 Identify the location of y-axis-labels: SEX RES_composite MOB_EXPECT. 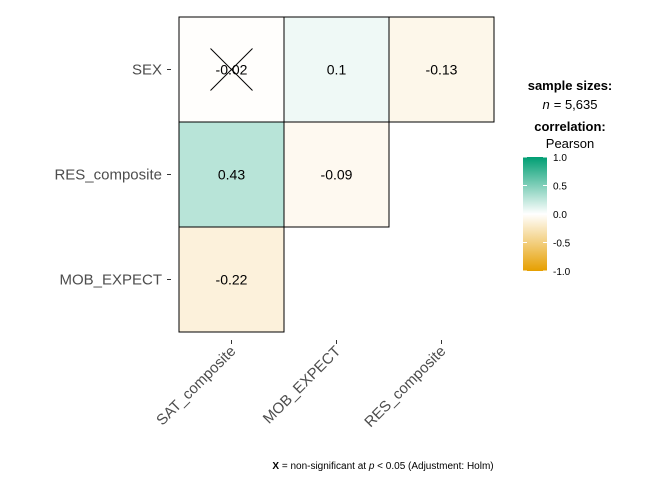
(112, 175).